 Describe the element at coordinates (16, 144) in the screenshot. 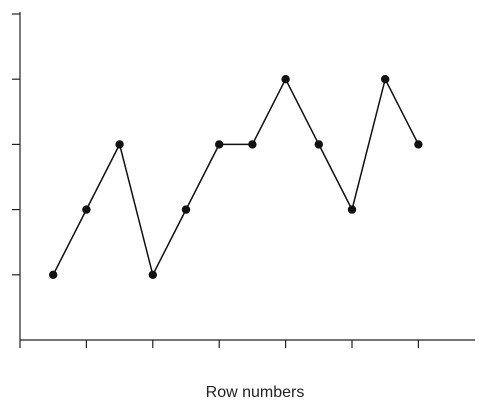

I see `y-axis-ticks` at that location.